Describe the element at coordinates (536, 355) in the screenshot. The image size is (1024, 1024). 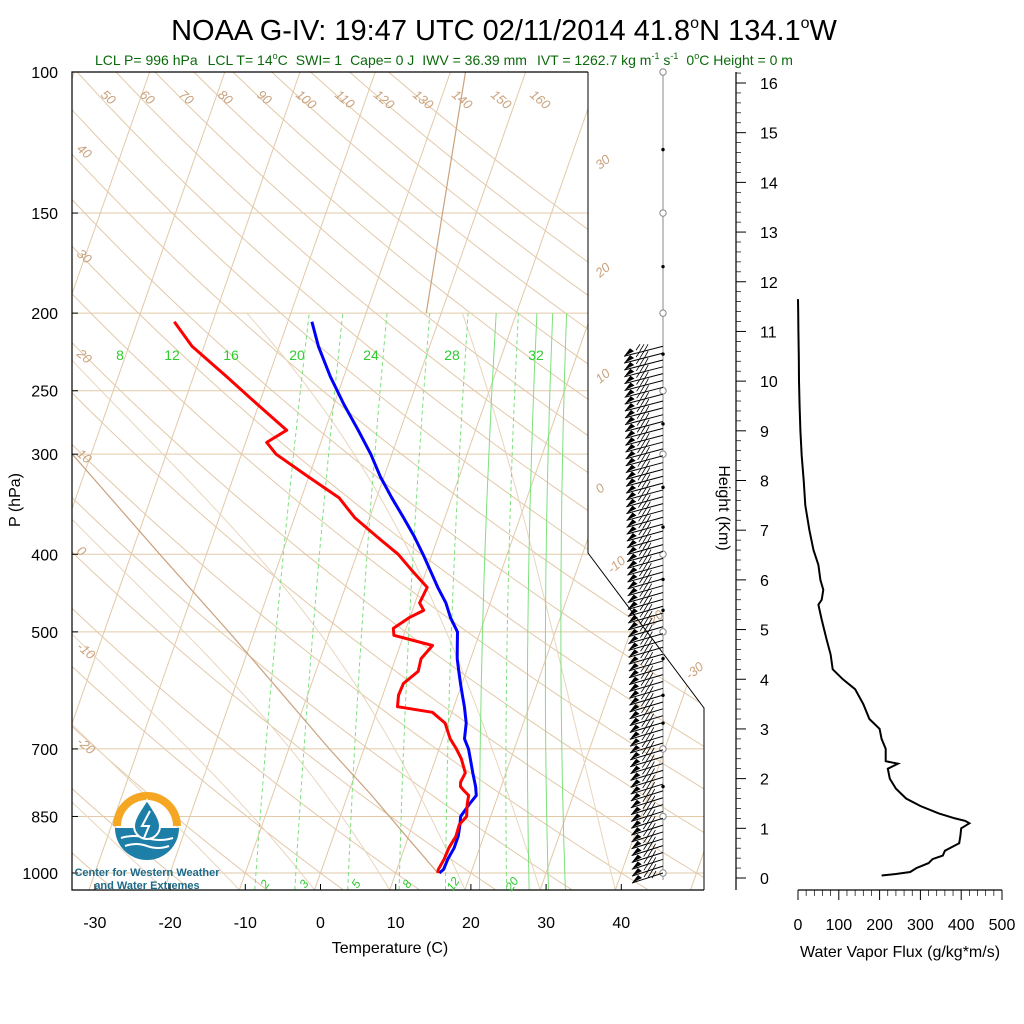
I see `mixing-ratio-label: 32` at that location.